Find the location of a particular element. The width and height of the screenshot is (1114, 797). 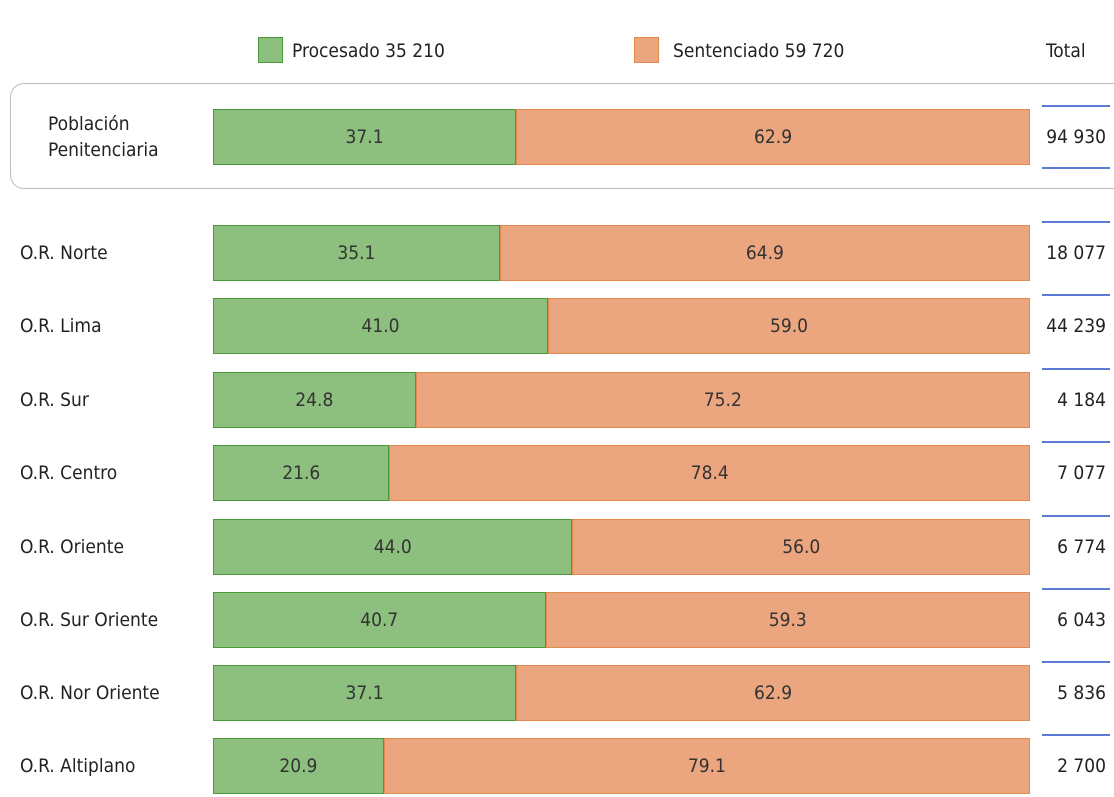

total-label: 2 700 is located at coordinates (1081, 766).